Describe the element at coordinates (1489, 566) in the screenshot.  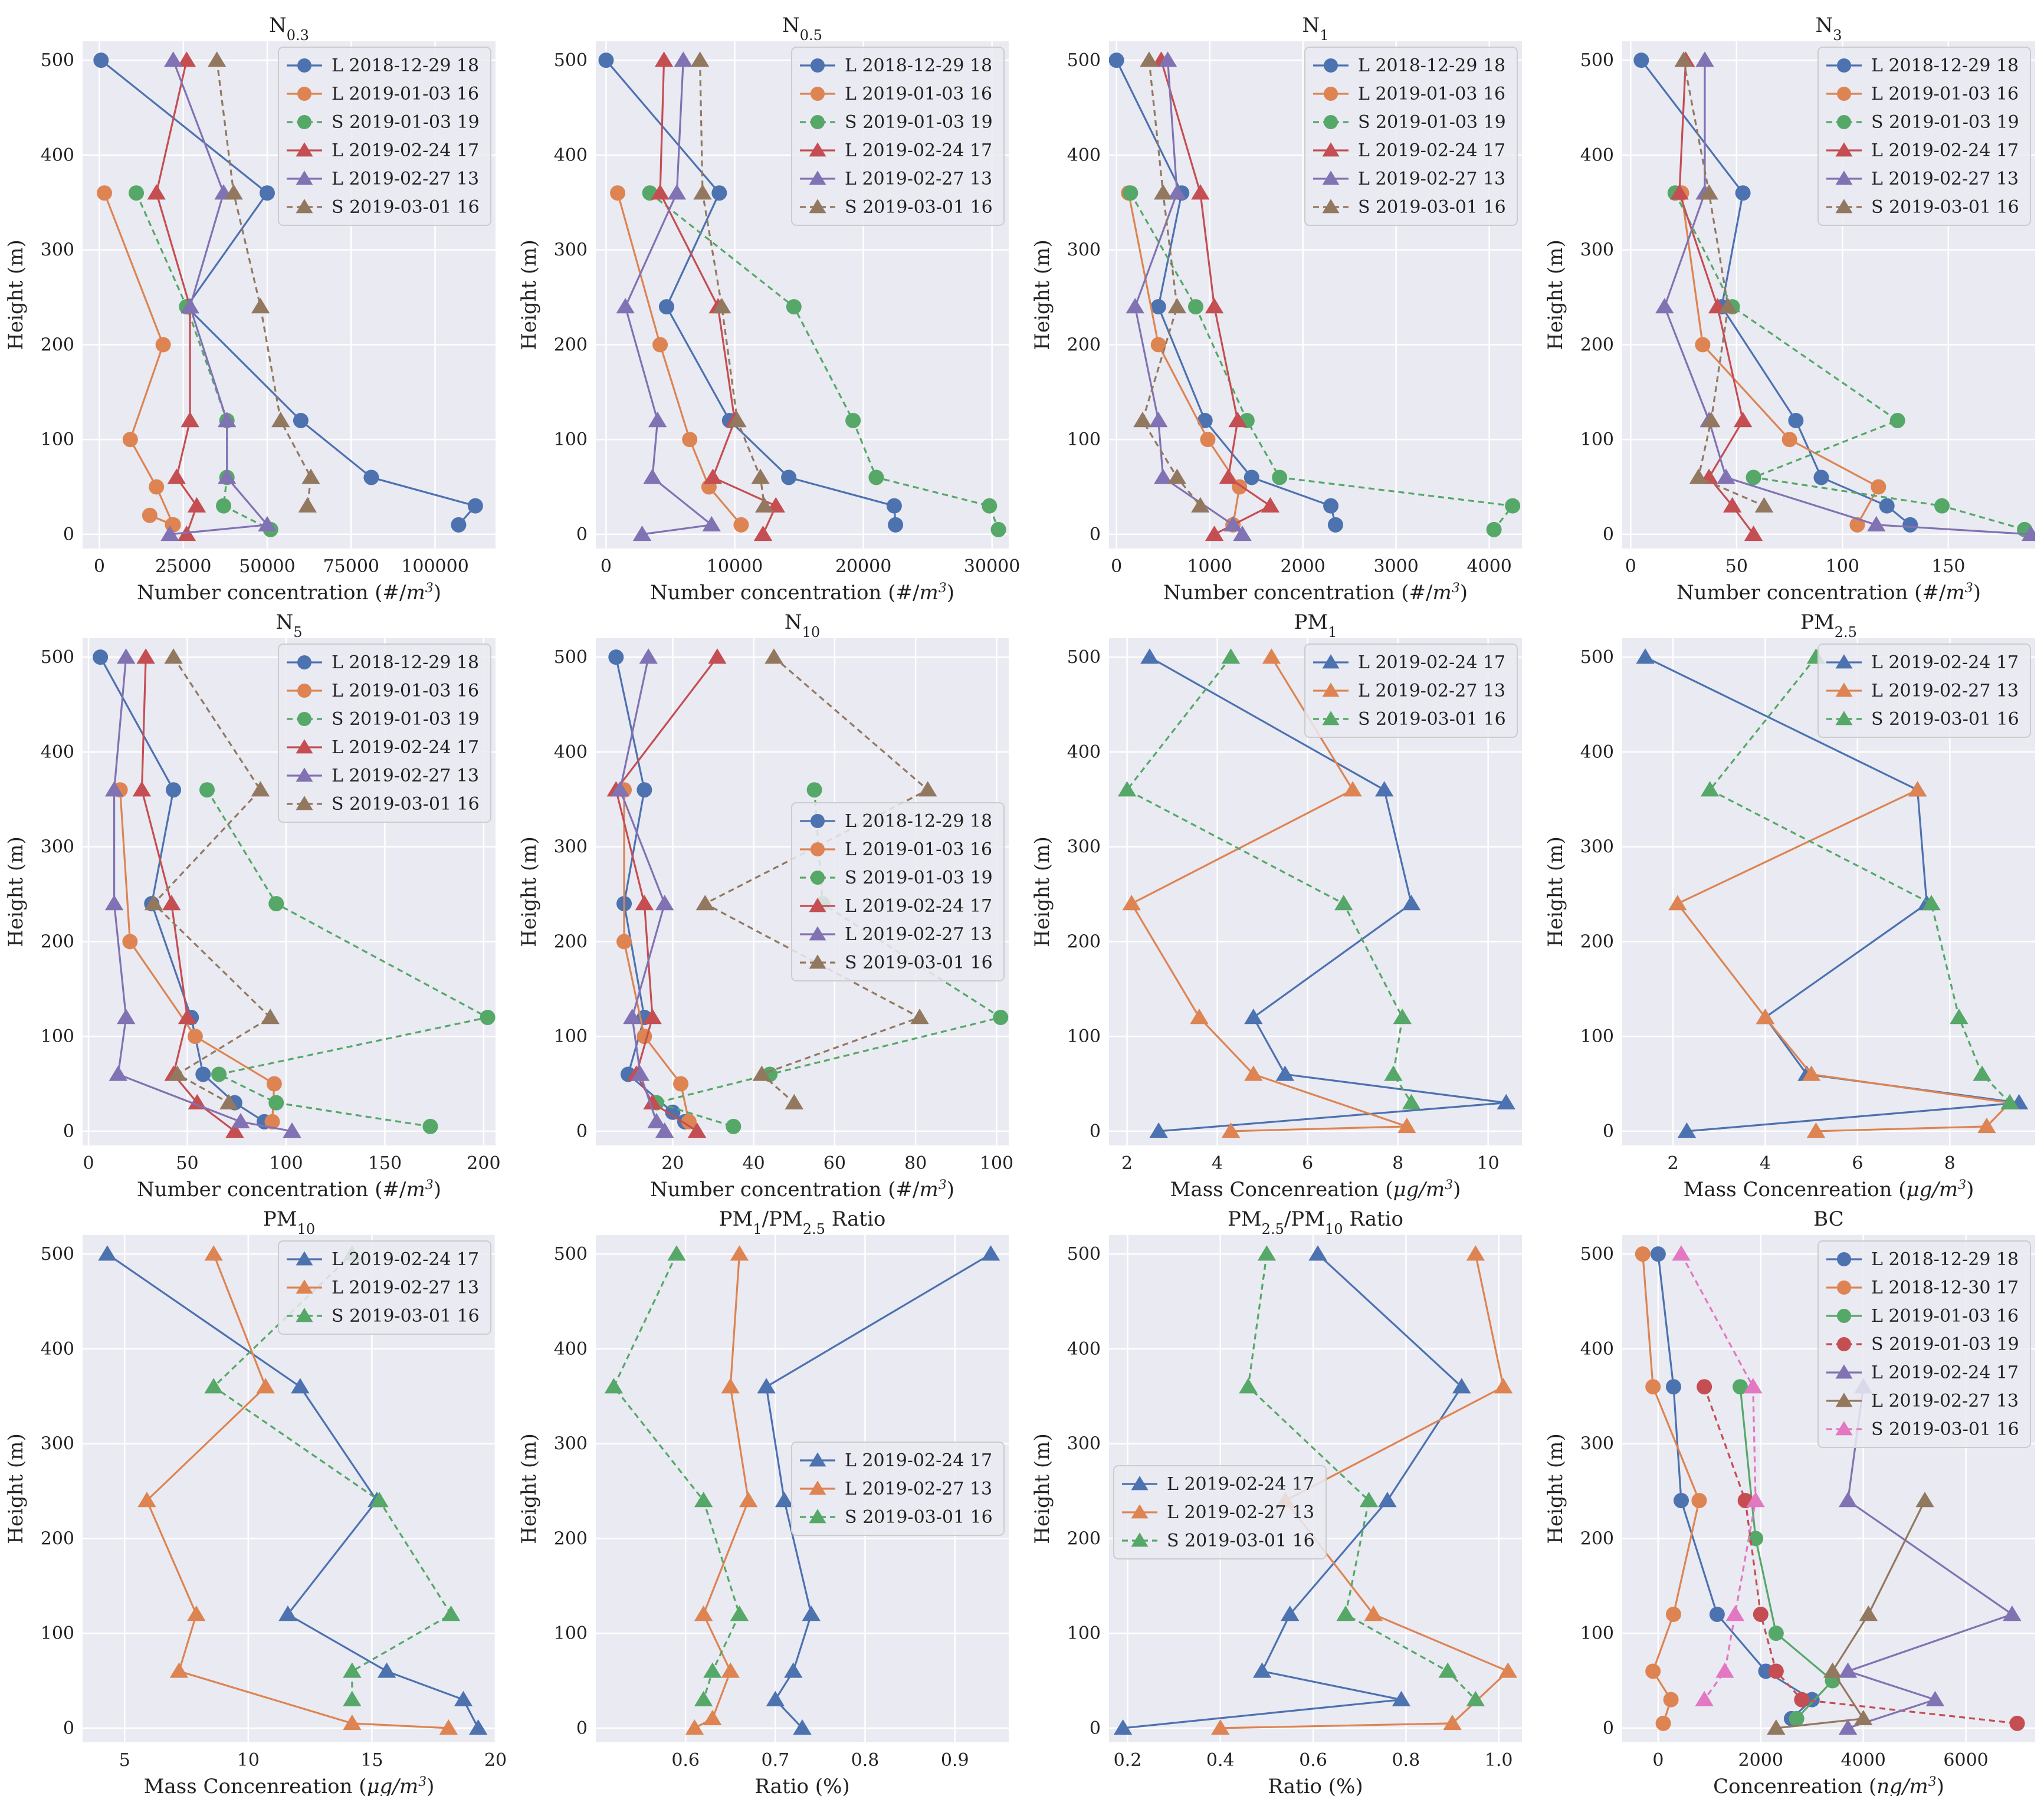
I see `x-tick-label: 4000` at that location.